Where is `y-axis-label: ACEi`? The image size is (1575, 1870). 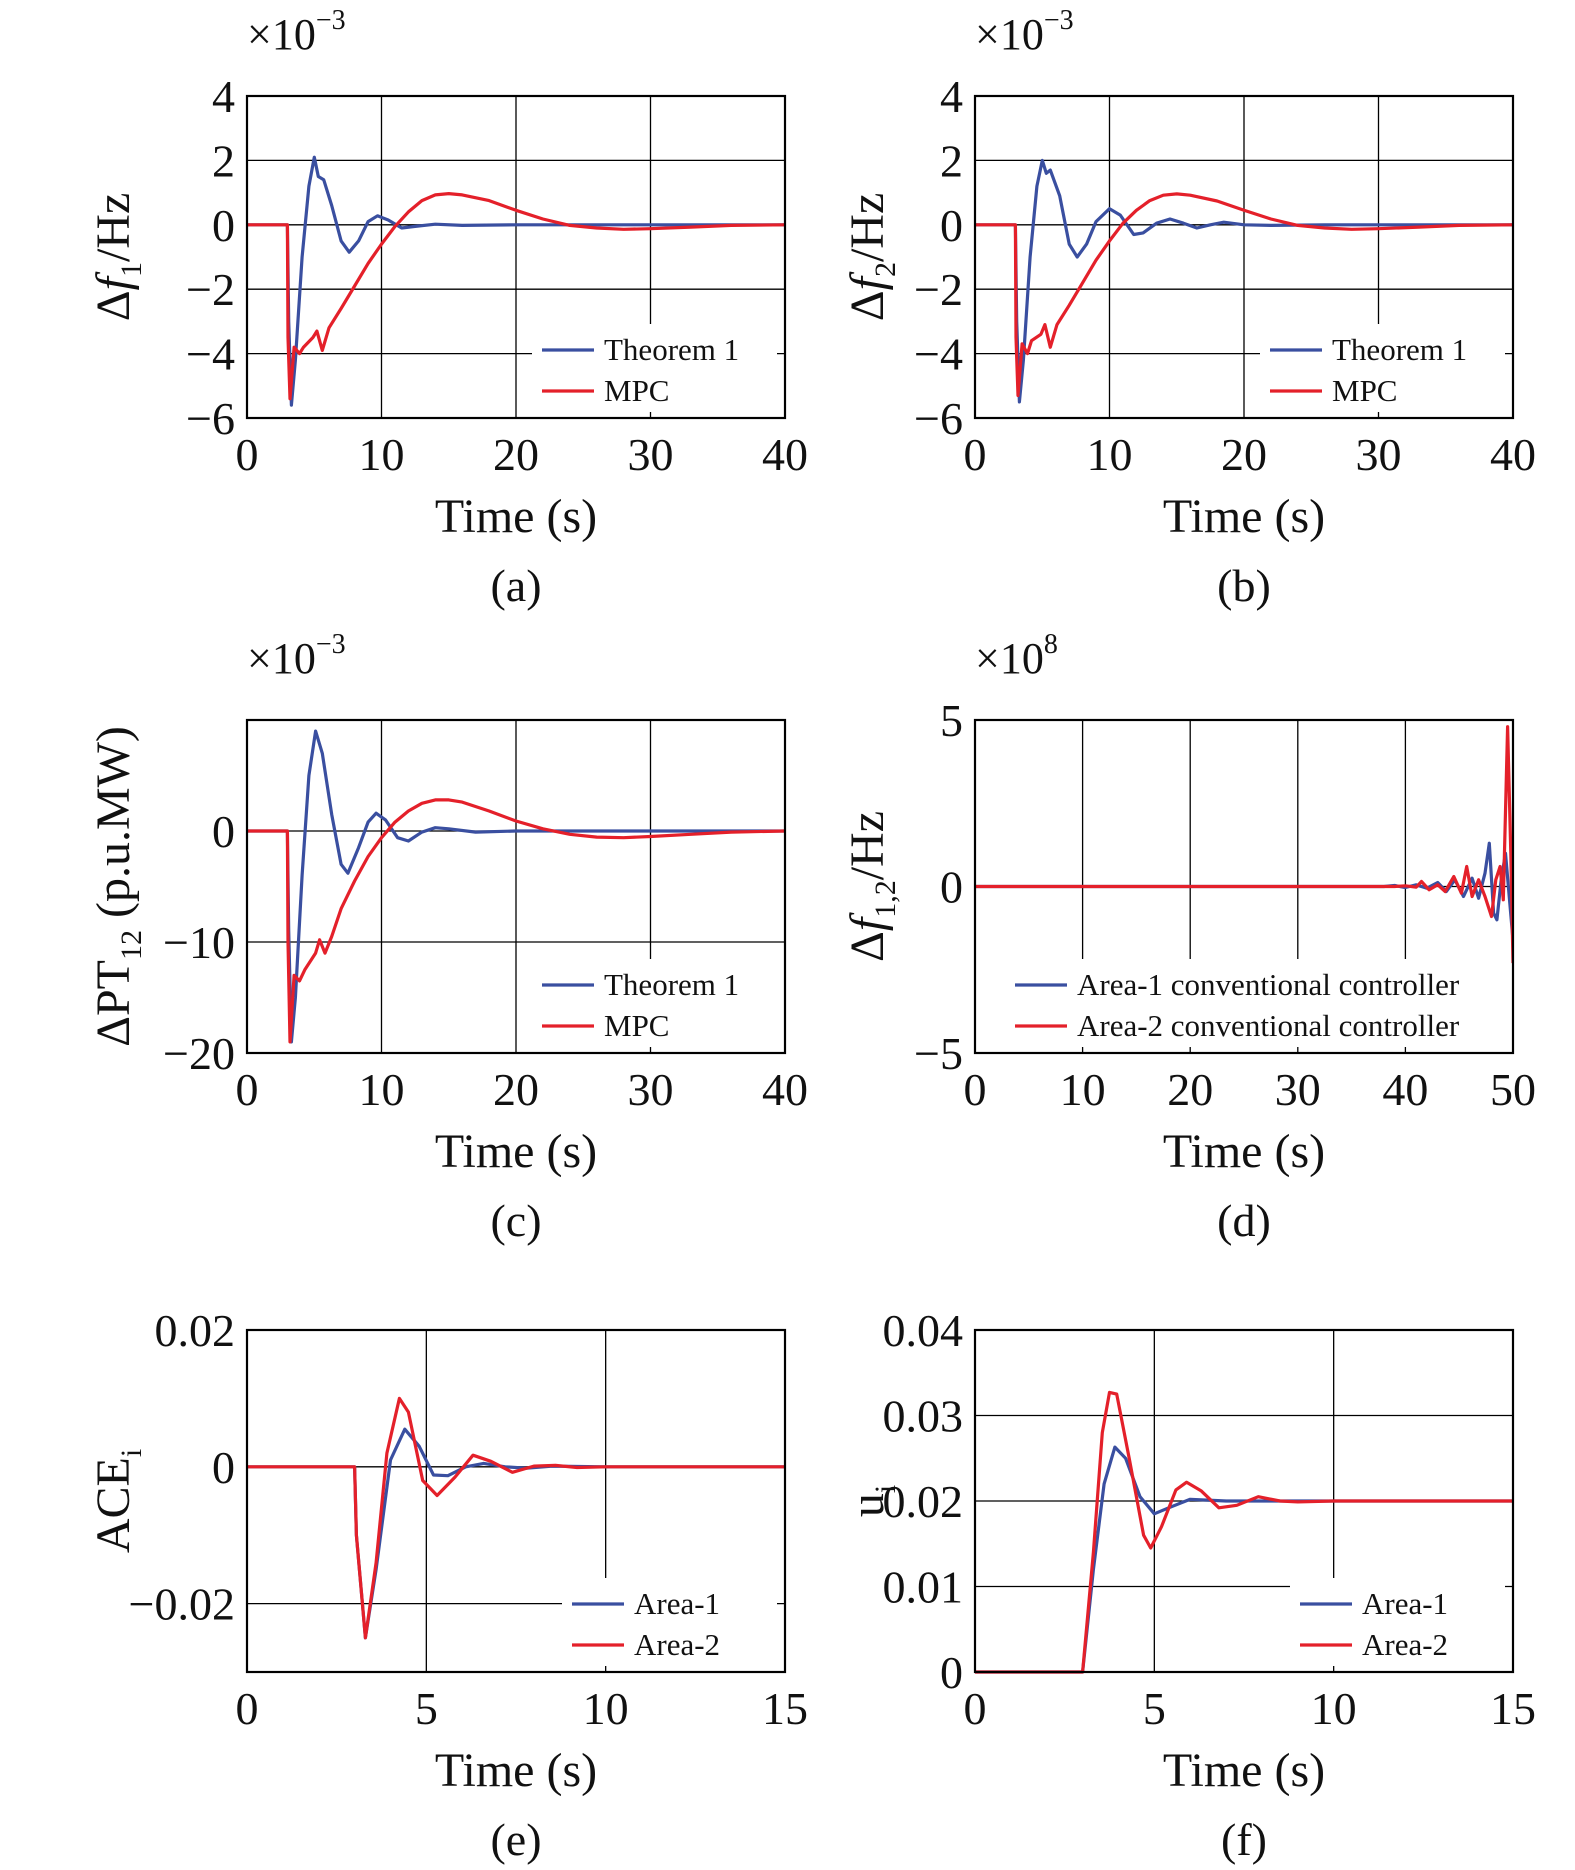 y-axis-label: ACEi is located at coordinates (117, 1501).